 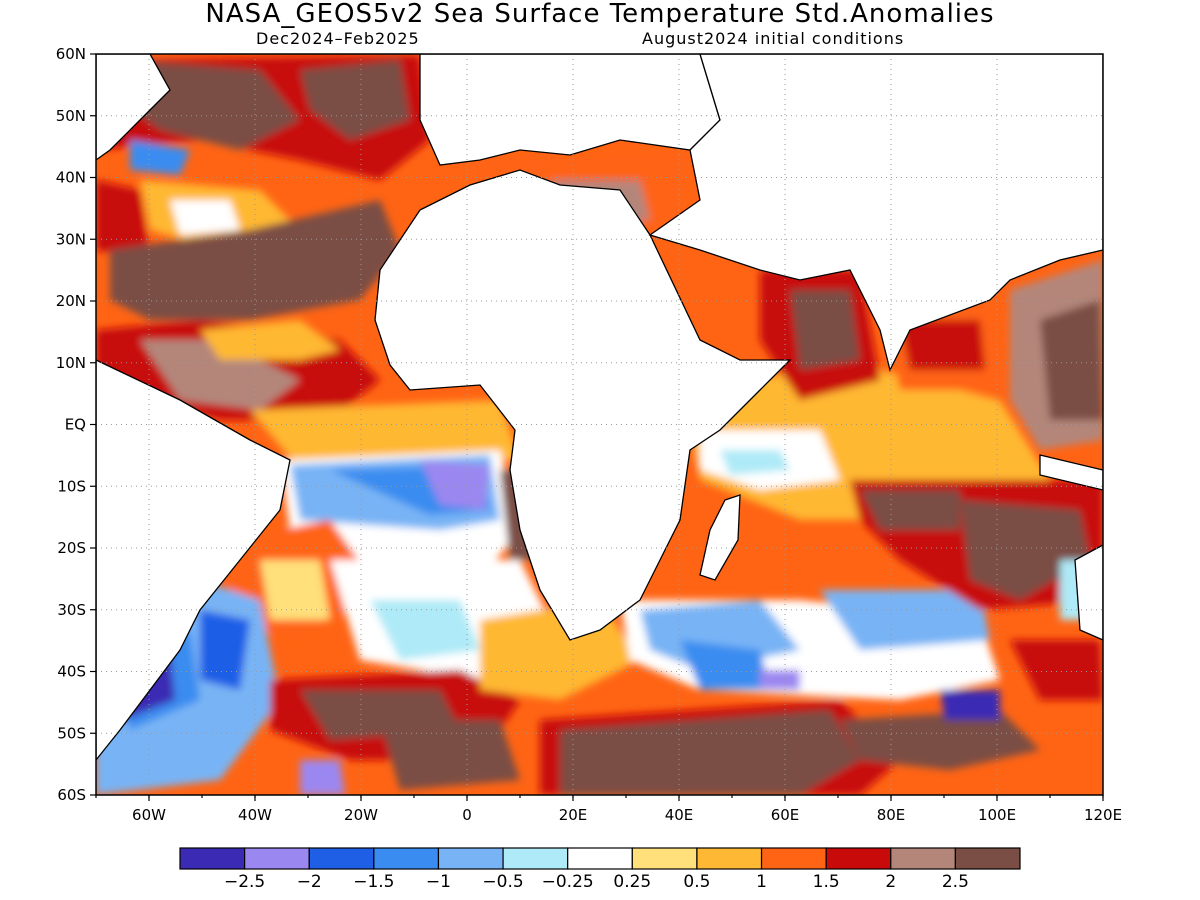 What do you see at coordinates (75, 425) in the screenshot?
I see `lat-tick-label: EQ` at bounding box center [75, 425].